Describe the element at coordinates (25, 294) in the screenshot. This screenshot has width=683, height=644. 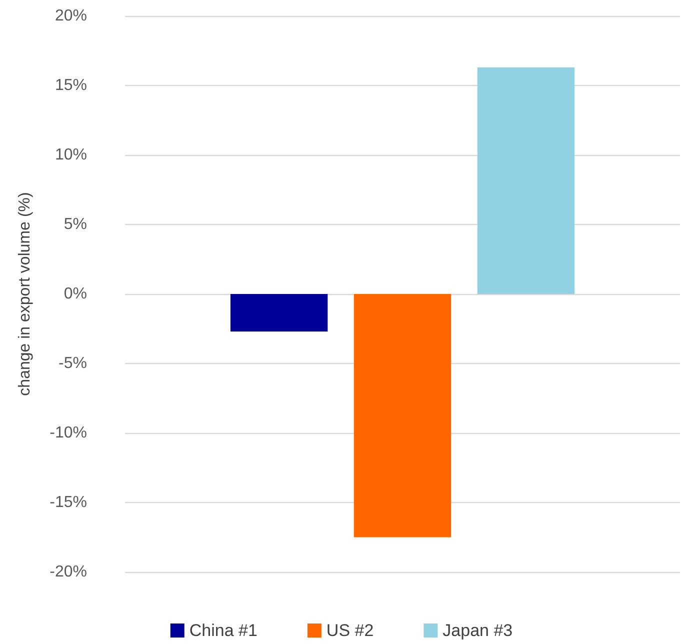
I see `y-axis-title: change in export volume (%)` at that location.